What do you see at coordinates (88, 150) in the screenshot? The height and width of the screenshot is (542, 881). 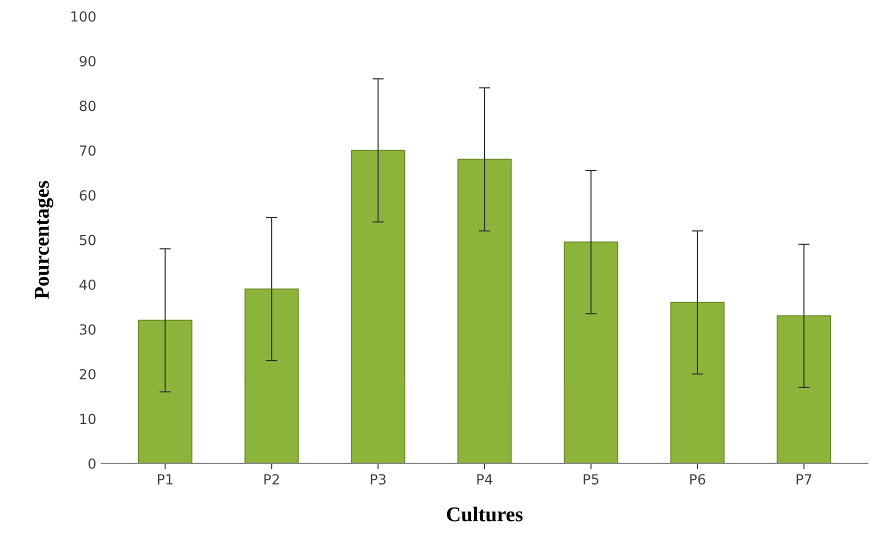 I see `y-tick-label: 70` at bounding box center [88, 150].